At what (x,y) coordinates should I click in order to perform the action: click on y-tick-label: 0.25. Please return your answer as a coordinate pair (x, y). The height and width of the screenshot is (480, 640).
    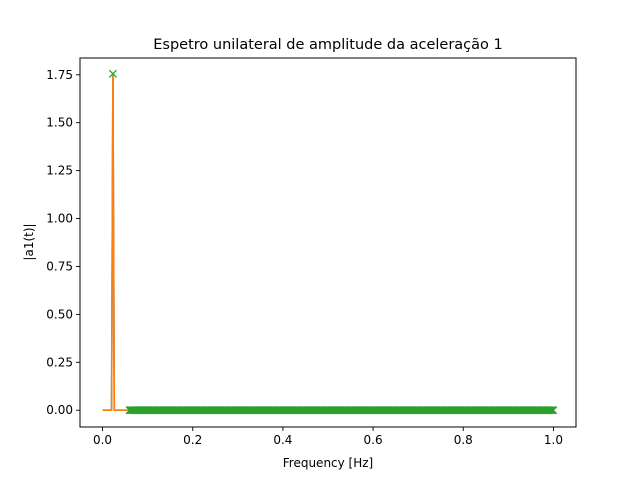
    Looking at the image, I should click on (59, 362).